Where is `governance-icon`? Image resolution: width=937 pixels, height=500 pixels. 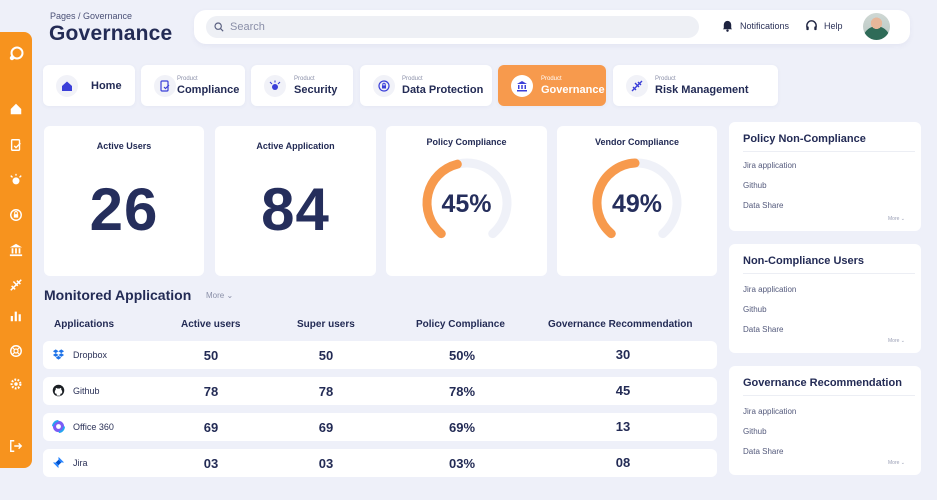
governance-icon is located at coordinates (16, 250).